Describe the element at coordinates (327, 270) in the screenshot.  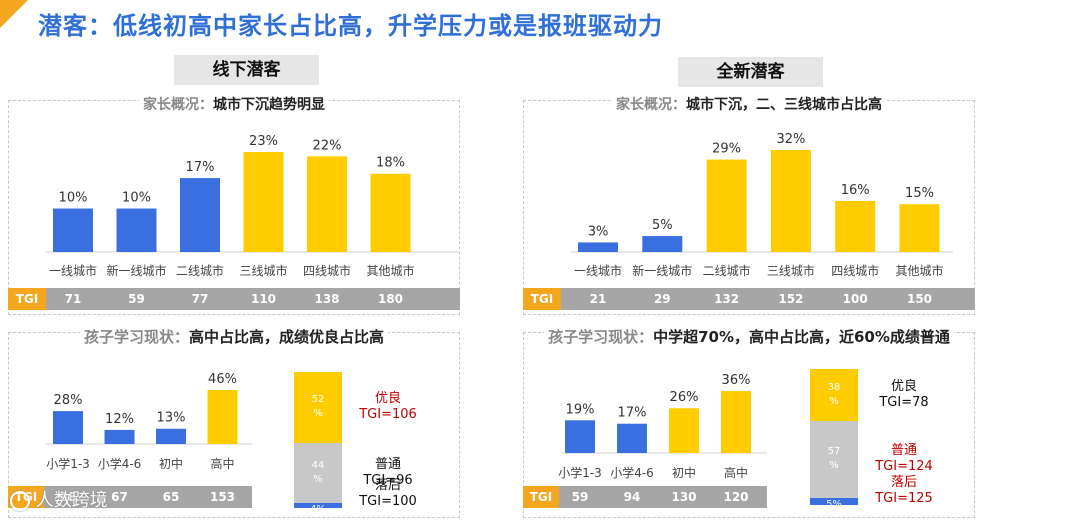
I see `chart1-category-label: 四线城市` at that location.